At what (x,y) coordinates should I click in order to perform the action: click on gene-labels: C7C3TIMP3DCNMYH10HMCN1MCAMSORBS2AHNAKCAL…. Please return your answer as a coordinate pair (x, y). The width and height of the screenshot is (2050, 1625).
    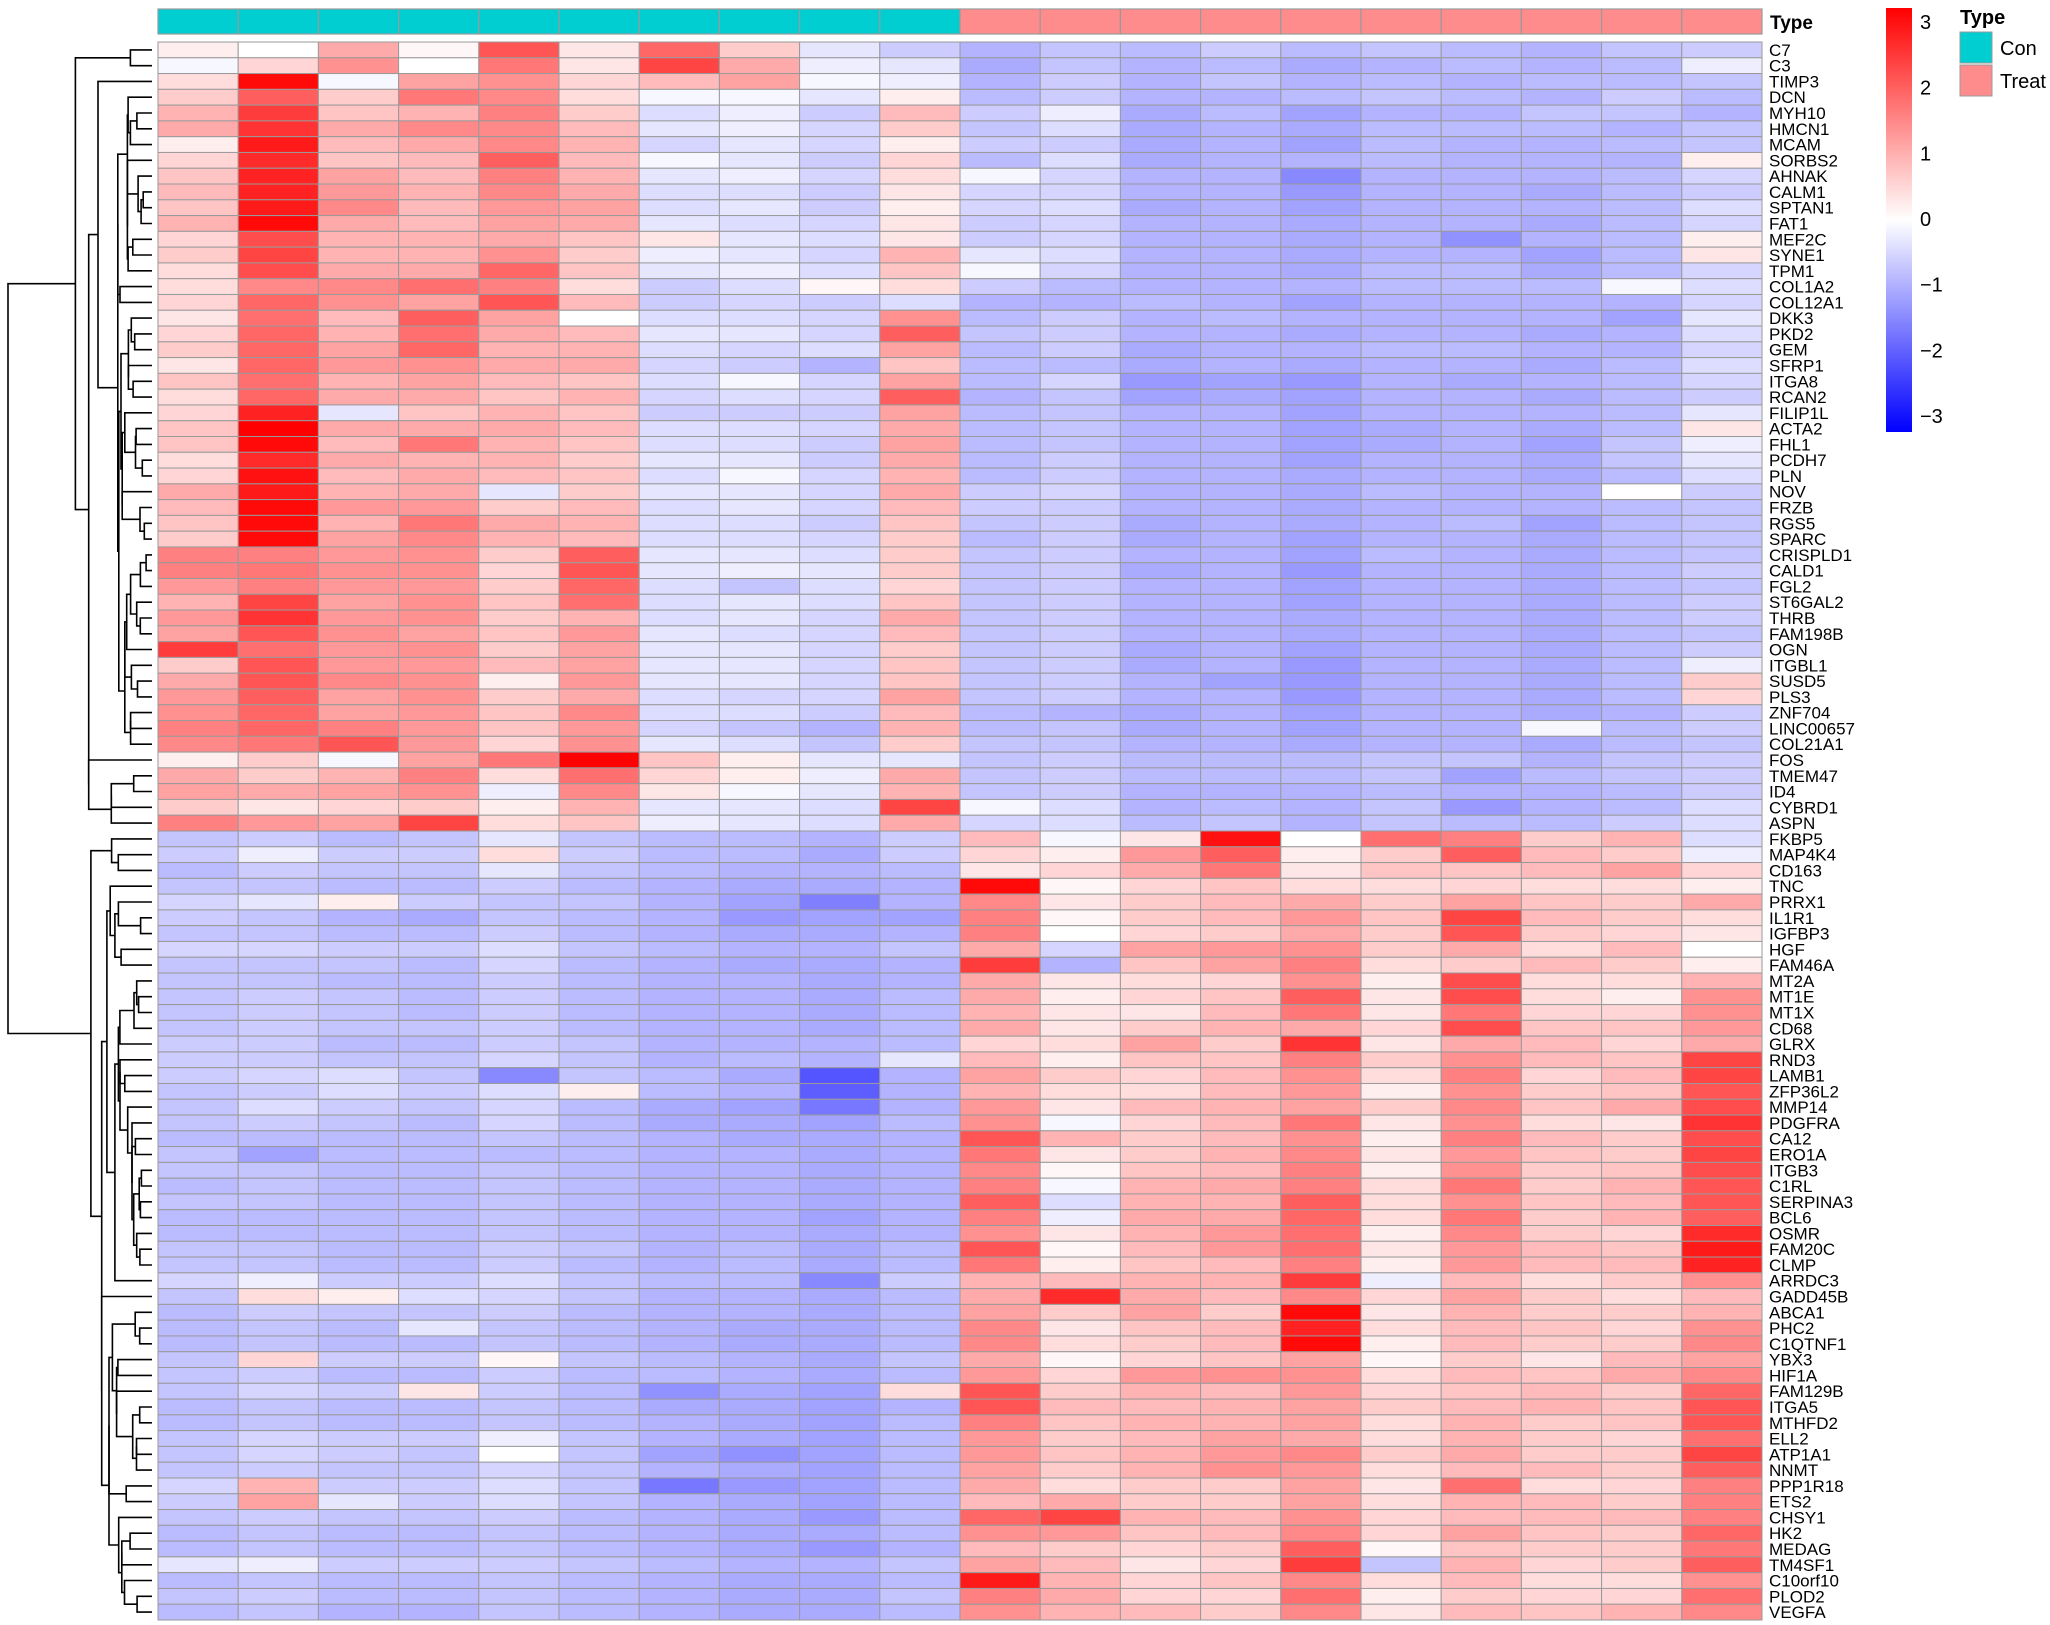
    Looking at the image, I should click on (1812, 831).